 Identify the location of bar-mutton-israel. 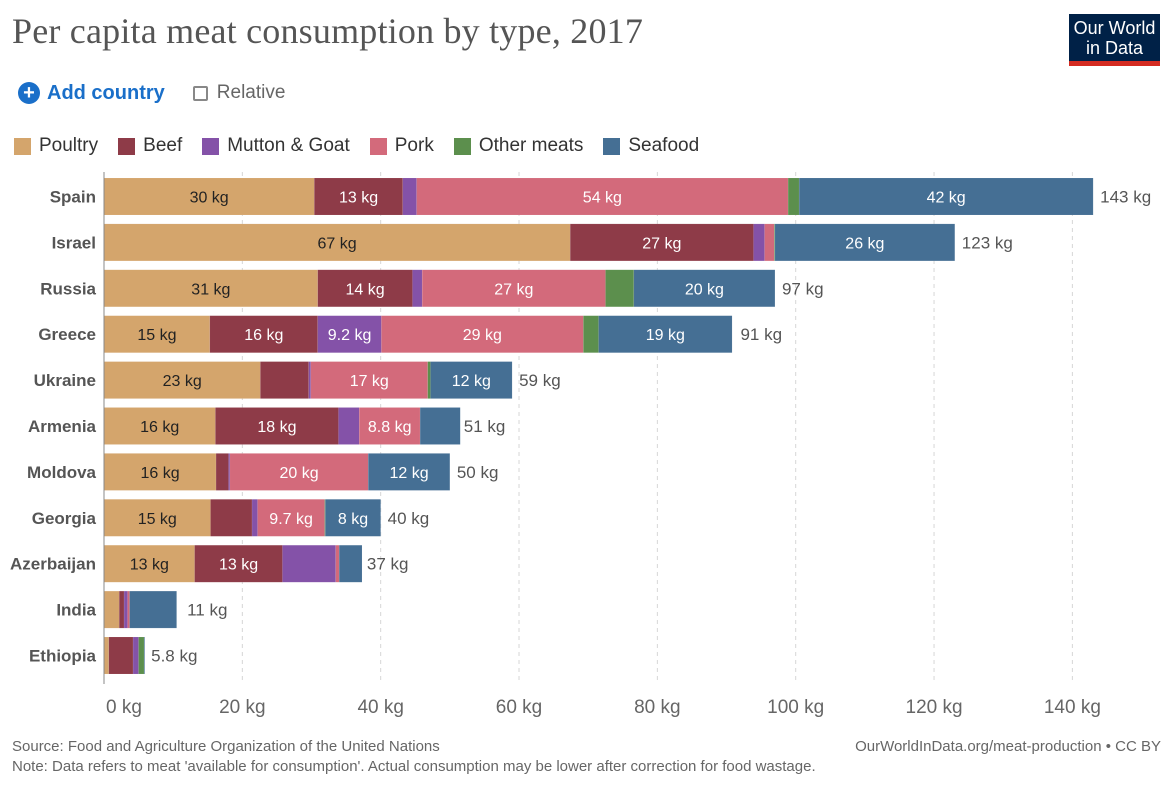
(759, 242).